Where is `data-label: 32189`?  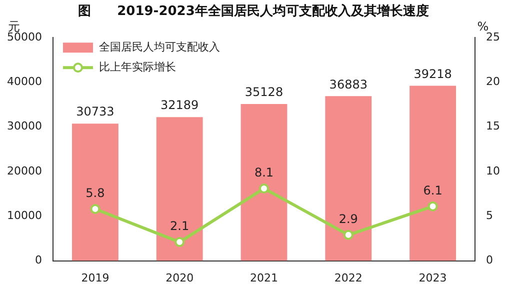
data-label: 32189 is located at coordinates (179, 105).